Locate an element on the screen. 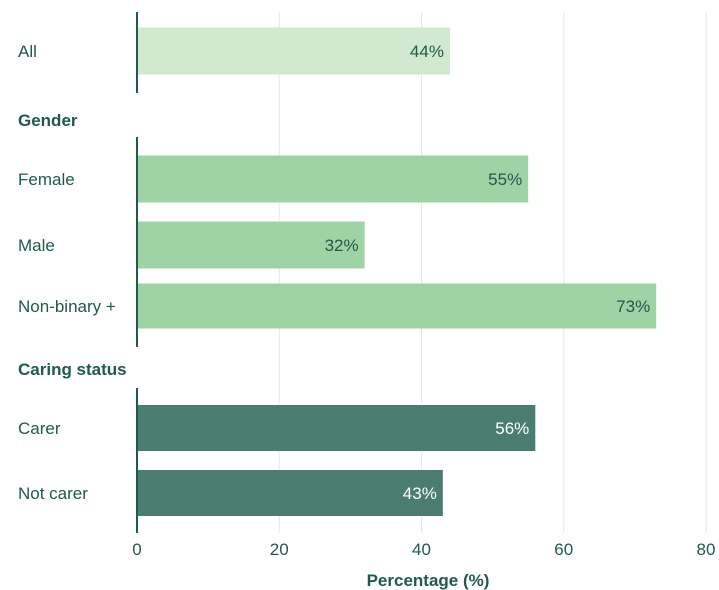  data-label: 44% is located at coordinates (427, 51).